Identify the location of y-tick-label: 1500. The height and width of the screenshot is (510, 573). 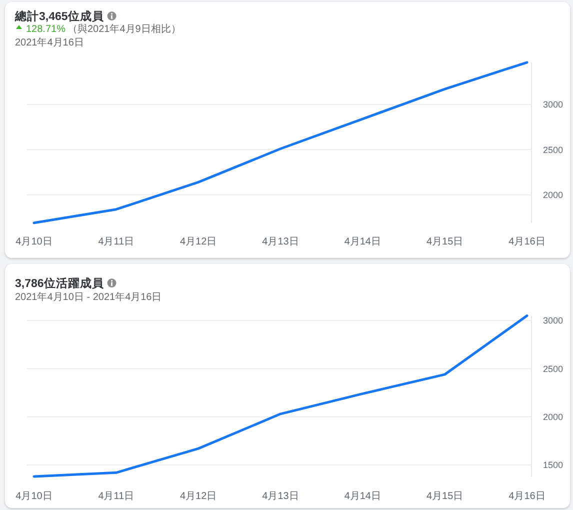
(553, 465).